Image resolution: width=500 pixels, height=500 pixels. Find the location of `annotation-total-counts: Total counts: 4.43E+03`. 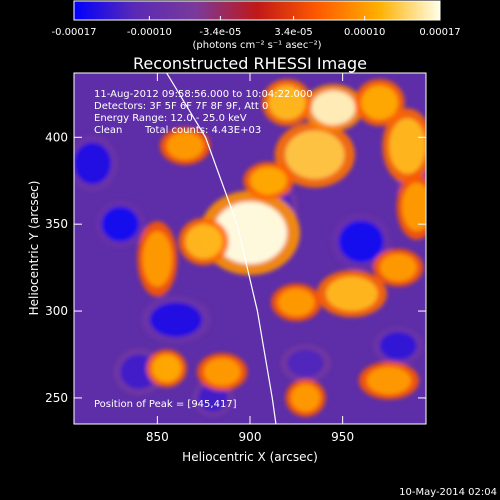

annotation-total-counts: Total counts: 4.43E+03 is located at coordinates (202, 130).